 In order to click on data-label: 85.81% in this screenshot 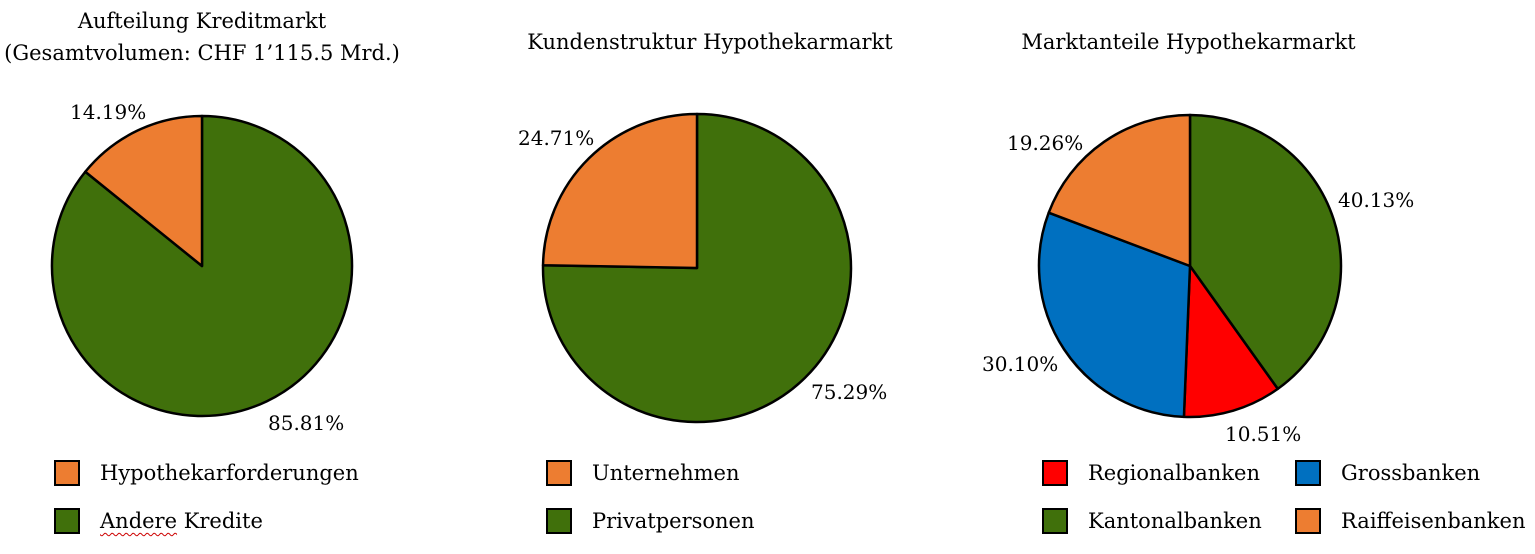, I will do `click(306, 423)`.